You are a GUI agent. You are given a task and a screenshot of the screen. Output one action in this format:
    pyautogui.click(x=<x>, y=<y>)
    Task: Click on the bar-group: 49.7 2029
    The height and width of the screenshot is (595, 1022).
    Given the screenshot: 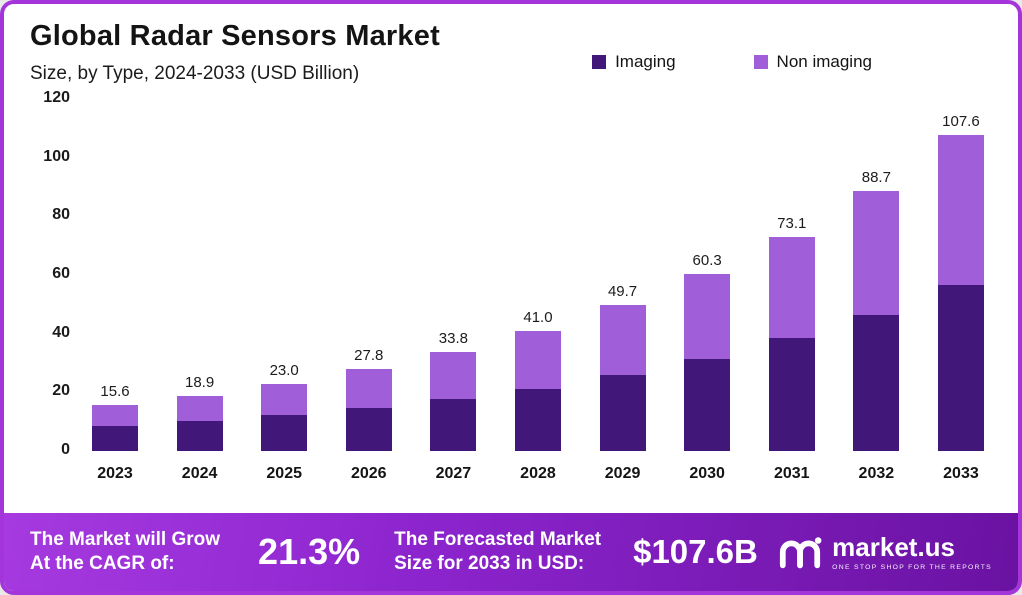 What is the action you would take?
    pyautogui.click(x=622, y=290)
    